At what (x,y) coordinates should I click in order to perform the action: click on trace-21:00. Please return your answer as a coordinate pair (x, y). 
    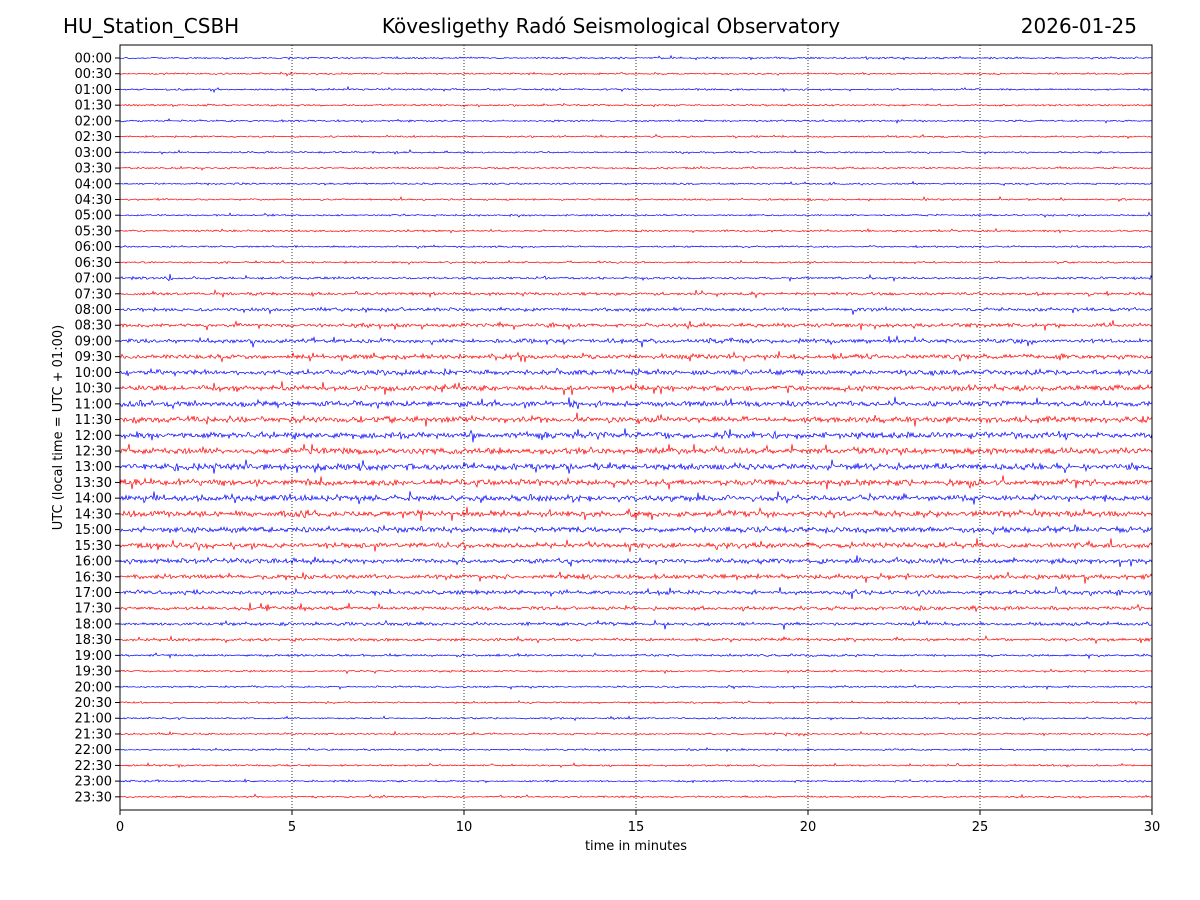
    Looking at the image, I should click on (636, 718).